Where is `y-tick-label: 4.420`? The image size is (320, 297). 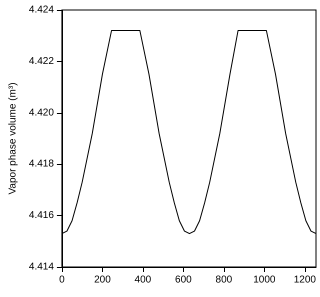 y-tick-label: 4.420 is located at coordinates (41, 112).